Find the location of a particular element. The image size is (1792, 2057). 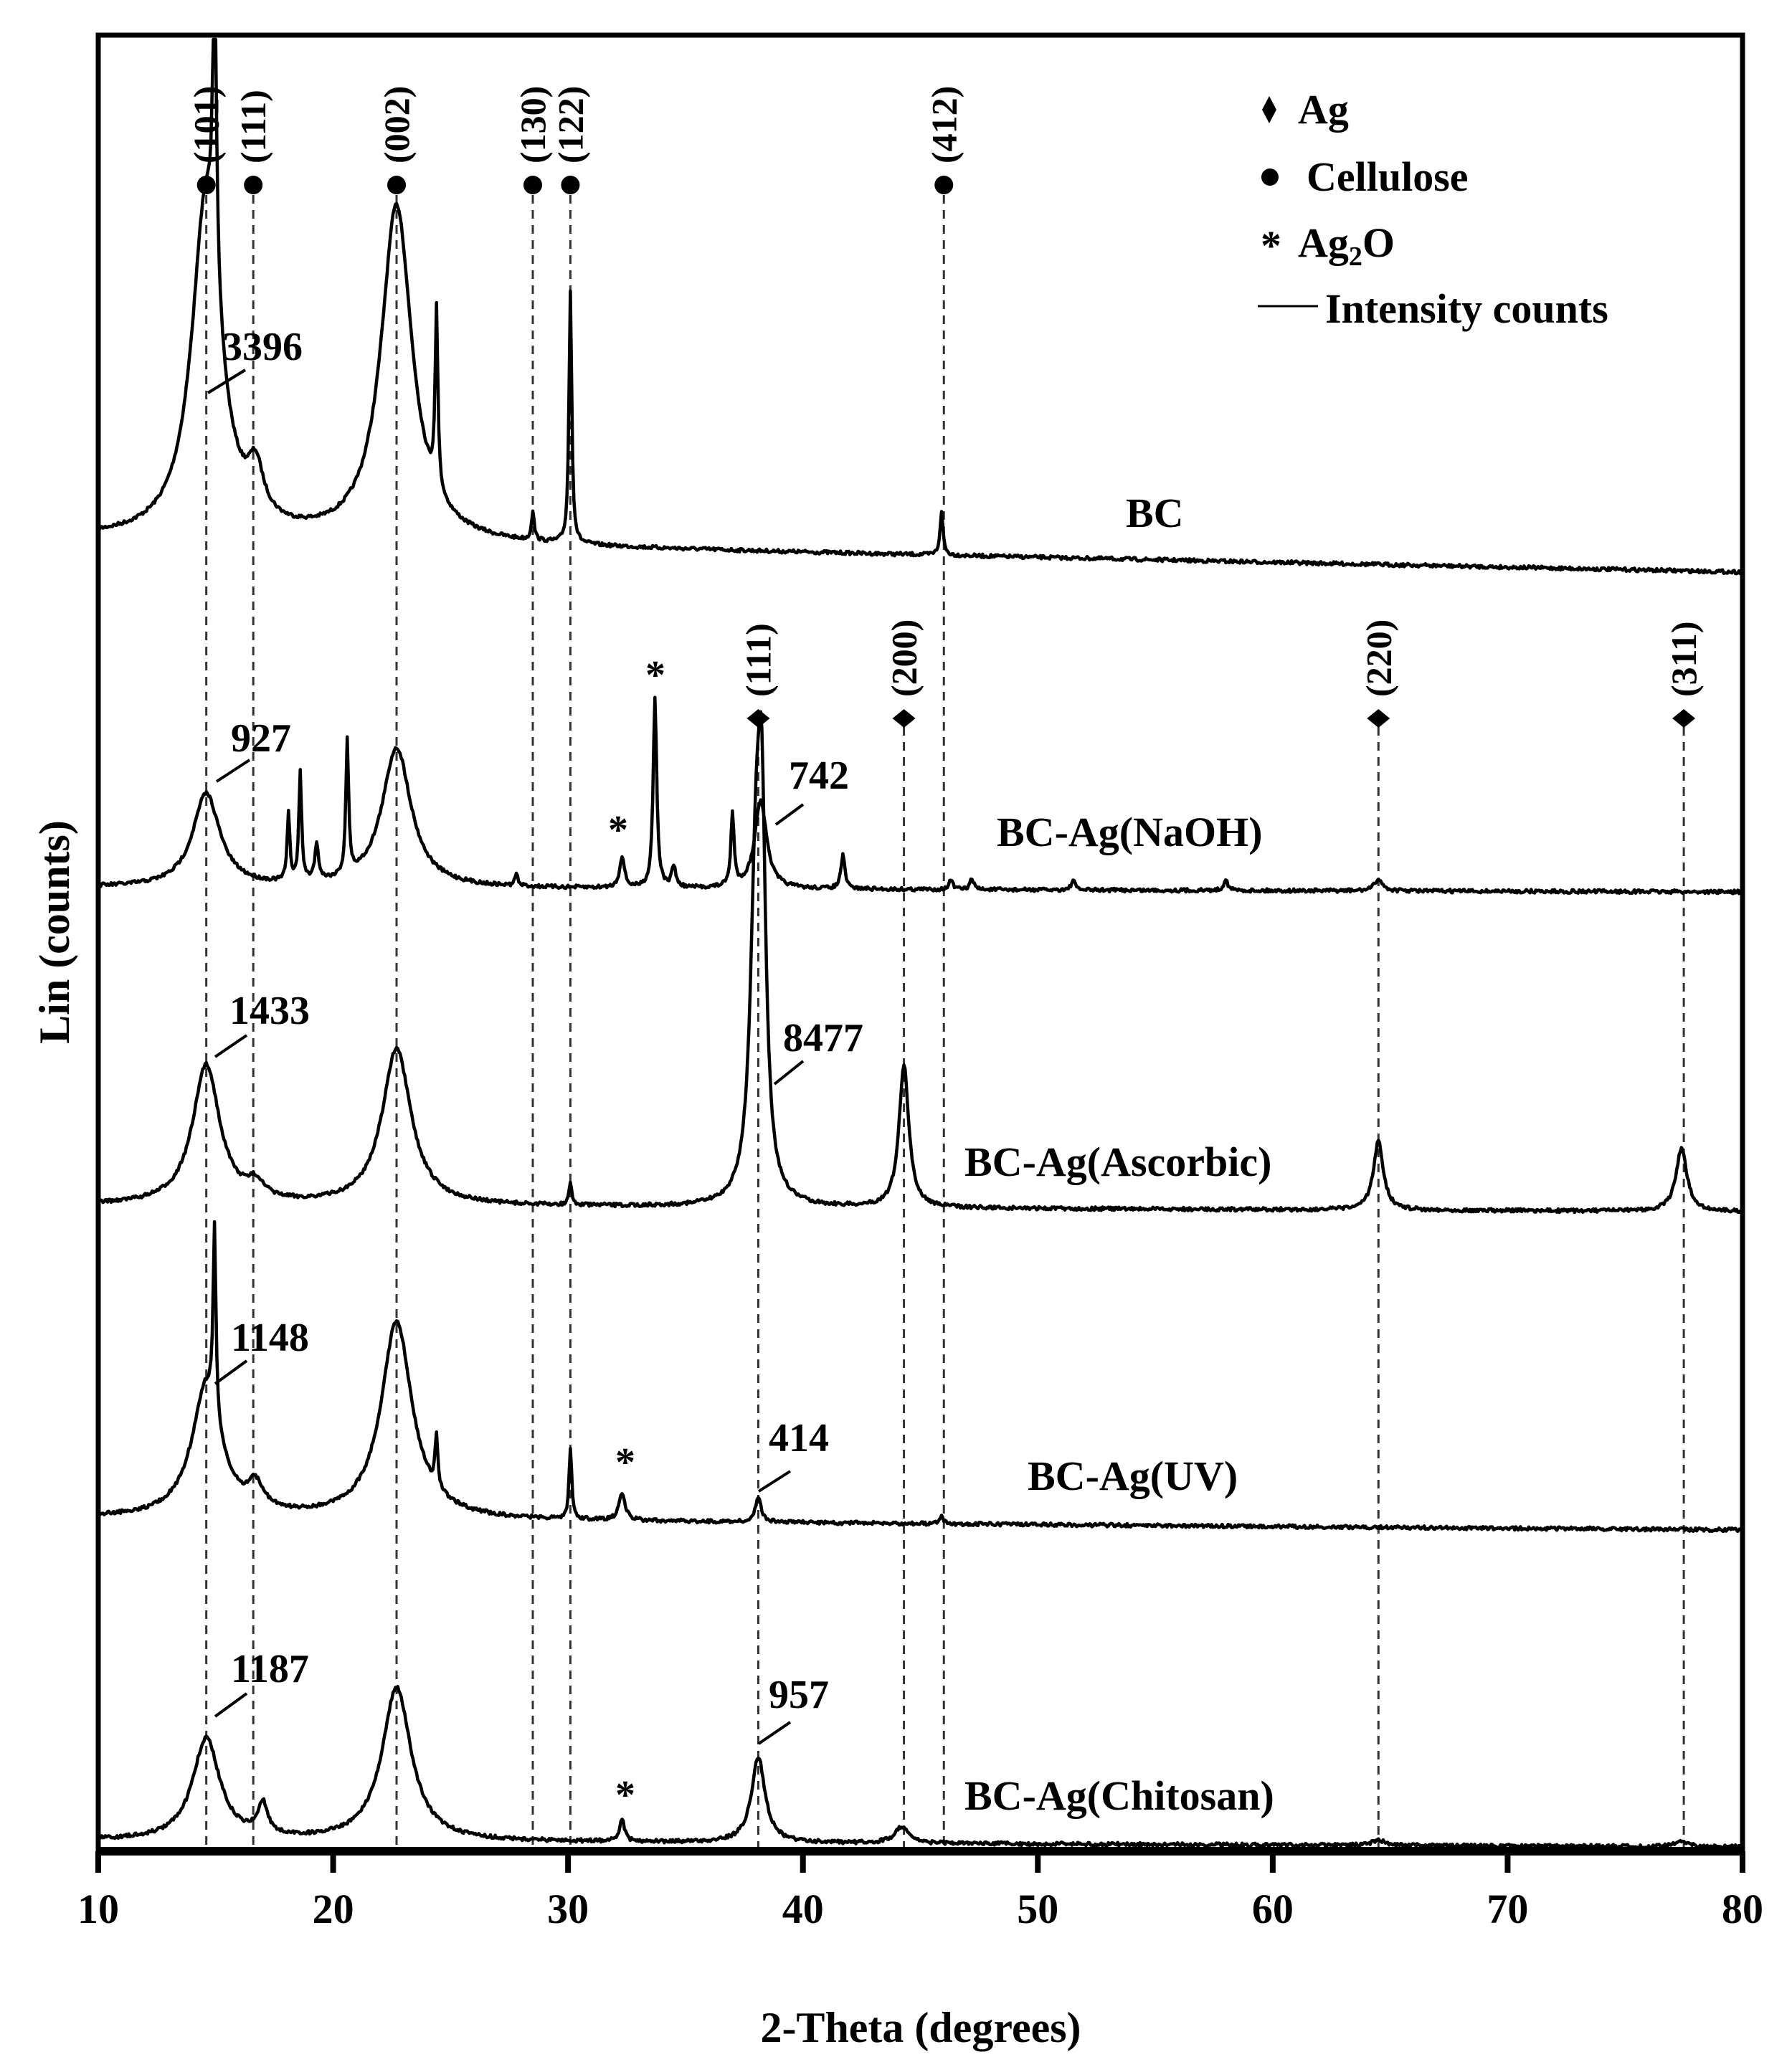

legend: Ag Cellulose * Ag2O Intensity counts is located at coordinates (1433, 209).